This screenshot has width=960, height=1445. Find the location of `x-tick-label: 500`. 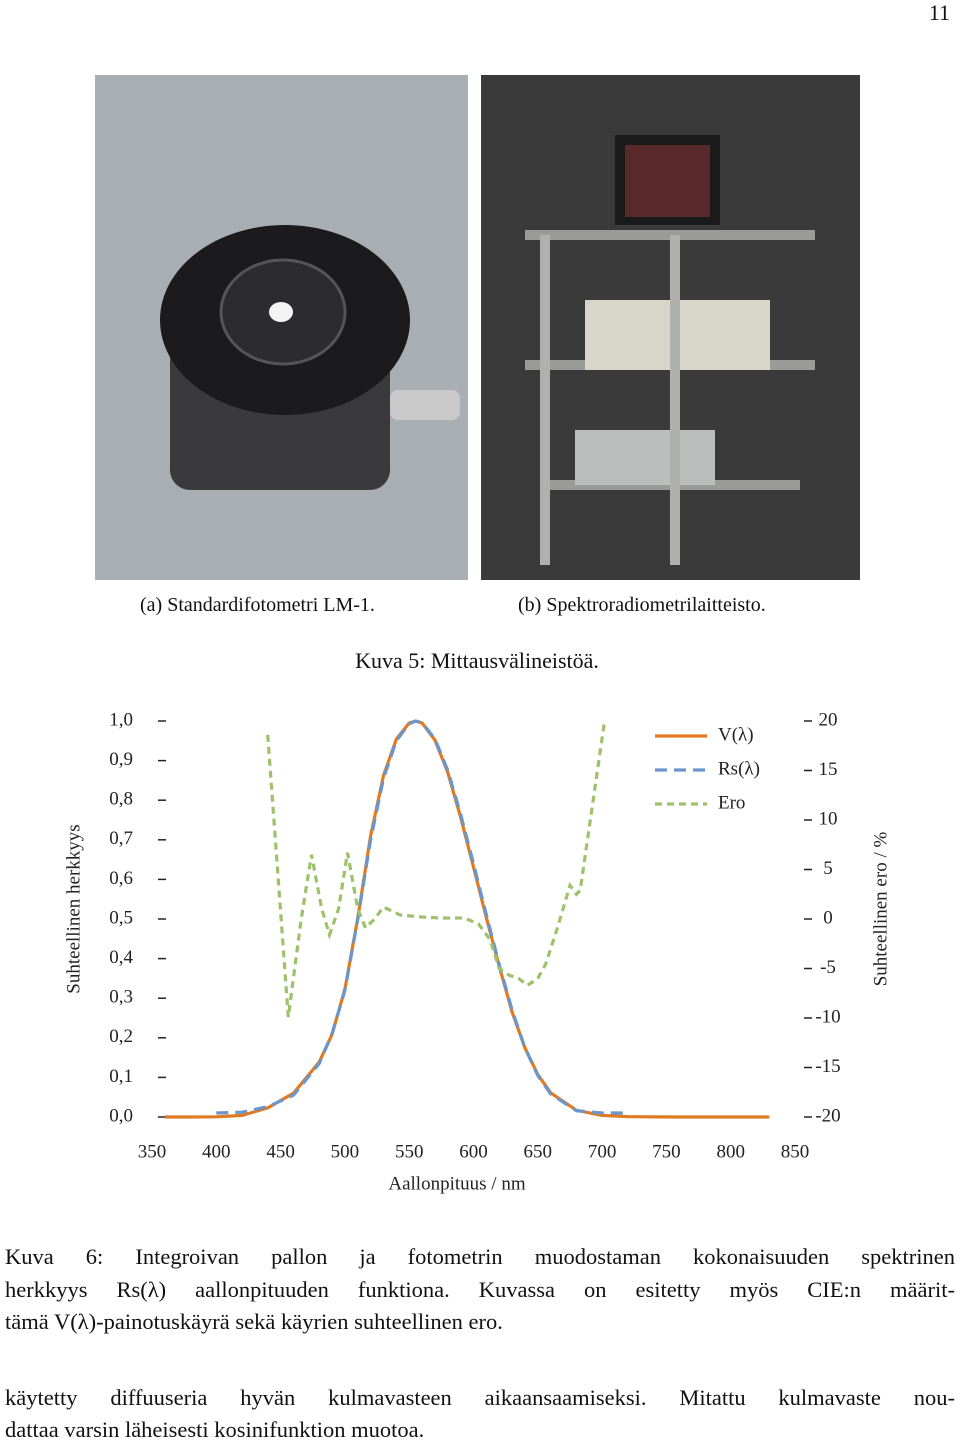

x-tick-label: 500 is located at coordinates (345, 1151).